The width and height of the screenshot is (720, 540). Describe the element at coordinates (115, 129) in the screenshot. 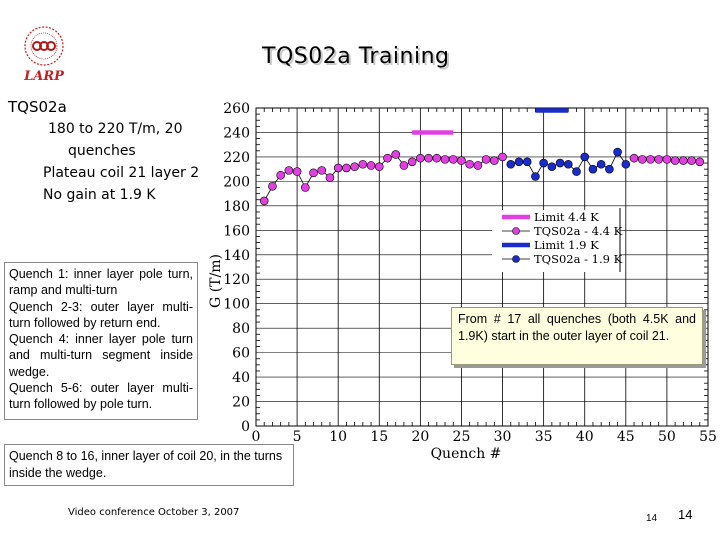

I see `summary-line-1: 180 to 220 T/m, 20` at that location.